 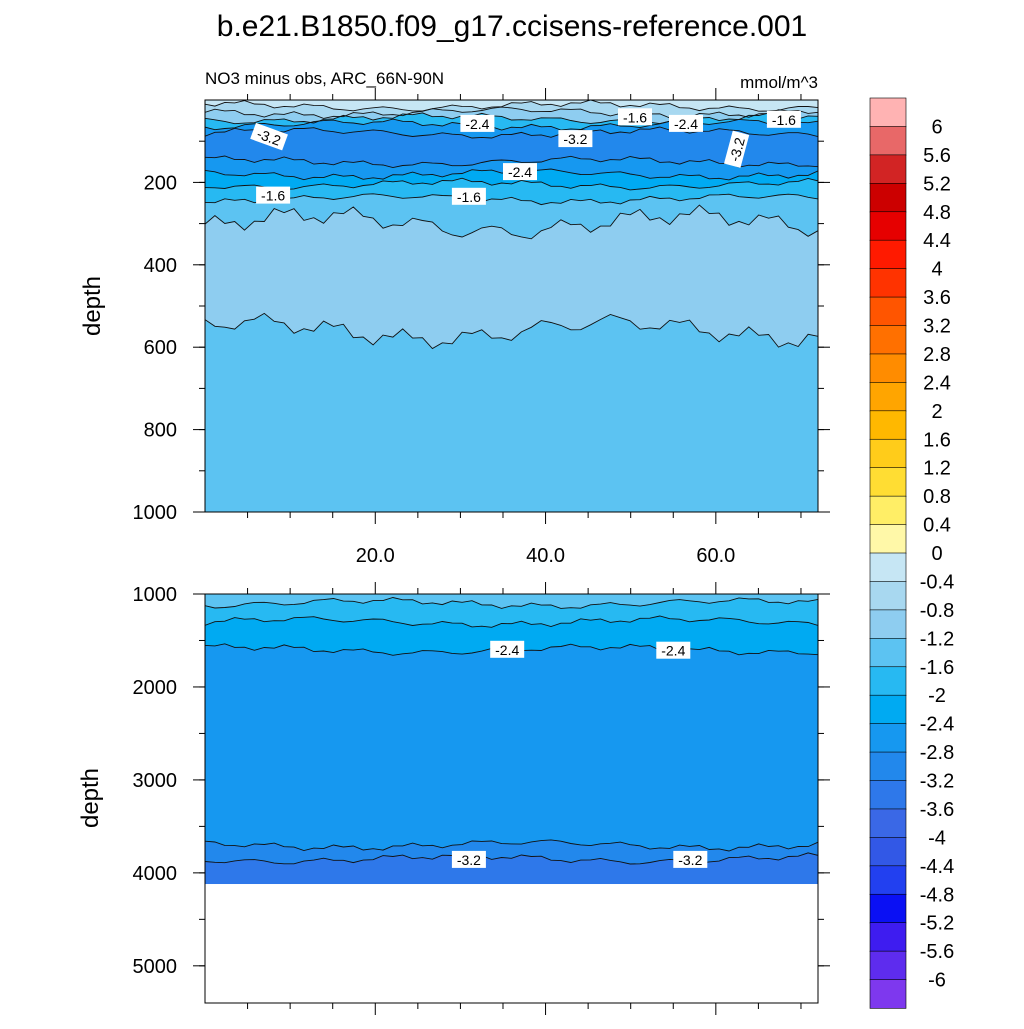 What do you see at coordinates (155, 688) in the screenshot?
I see `lower-ytick-label-1: 2000` at bounding box center [155, 688].